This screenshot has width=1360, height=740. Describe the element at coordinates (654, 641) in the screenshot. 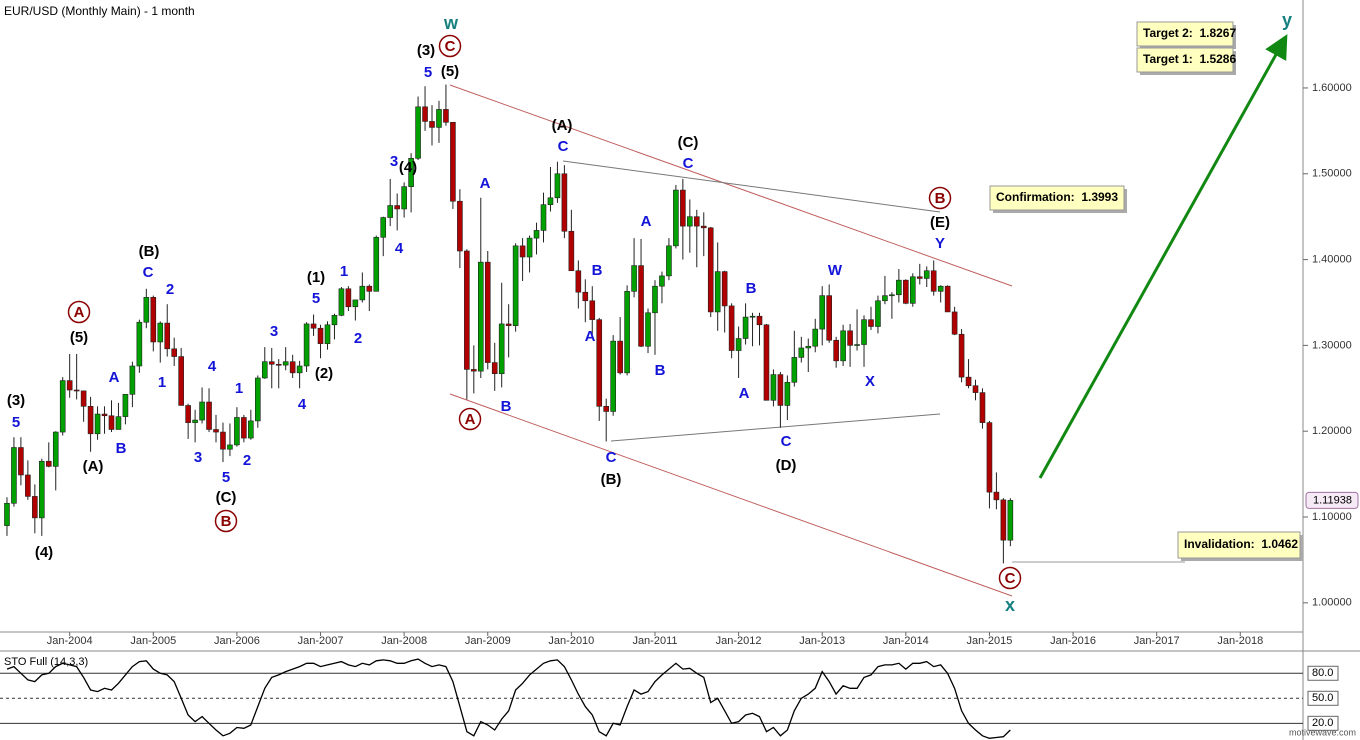

I see `x-tick-label: Jan-2011` at that location.